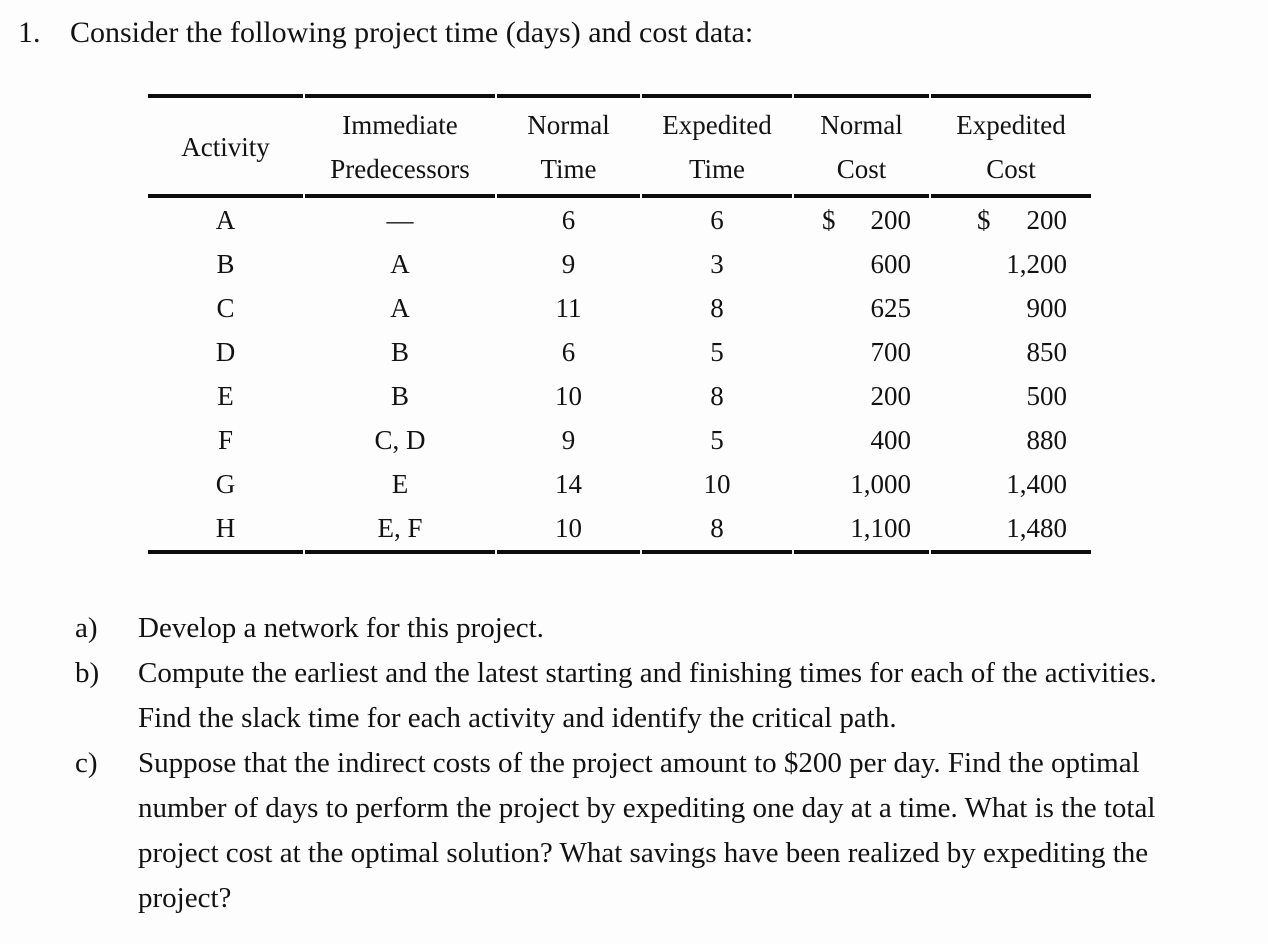 The height and width of the screenshot is (944, 1268). I want to click on expedited-time-cell: 10, so click(717, 483).